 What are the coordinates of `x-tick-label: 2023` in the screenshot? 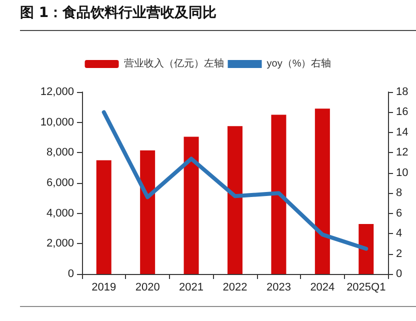 It's located at (278, 288).